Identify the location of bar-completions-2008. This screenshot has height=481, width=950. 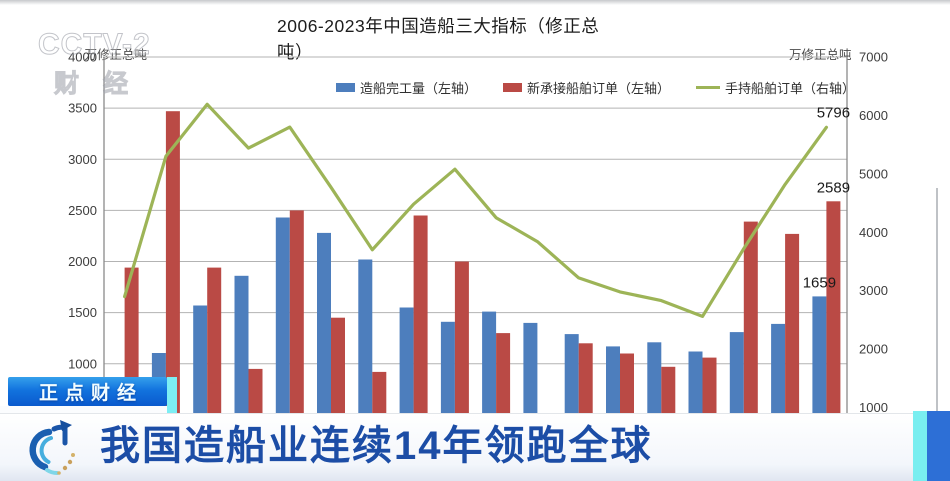
(200, 359).